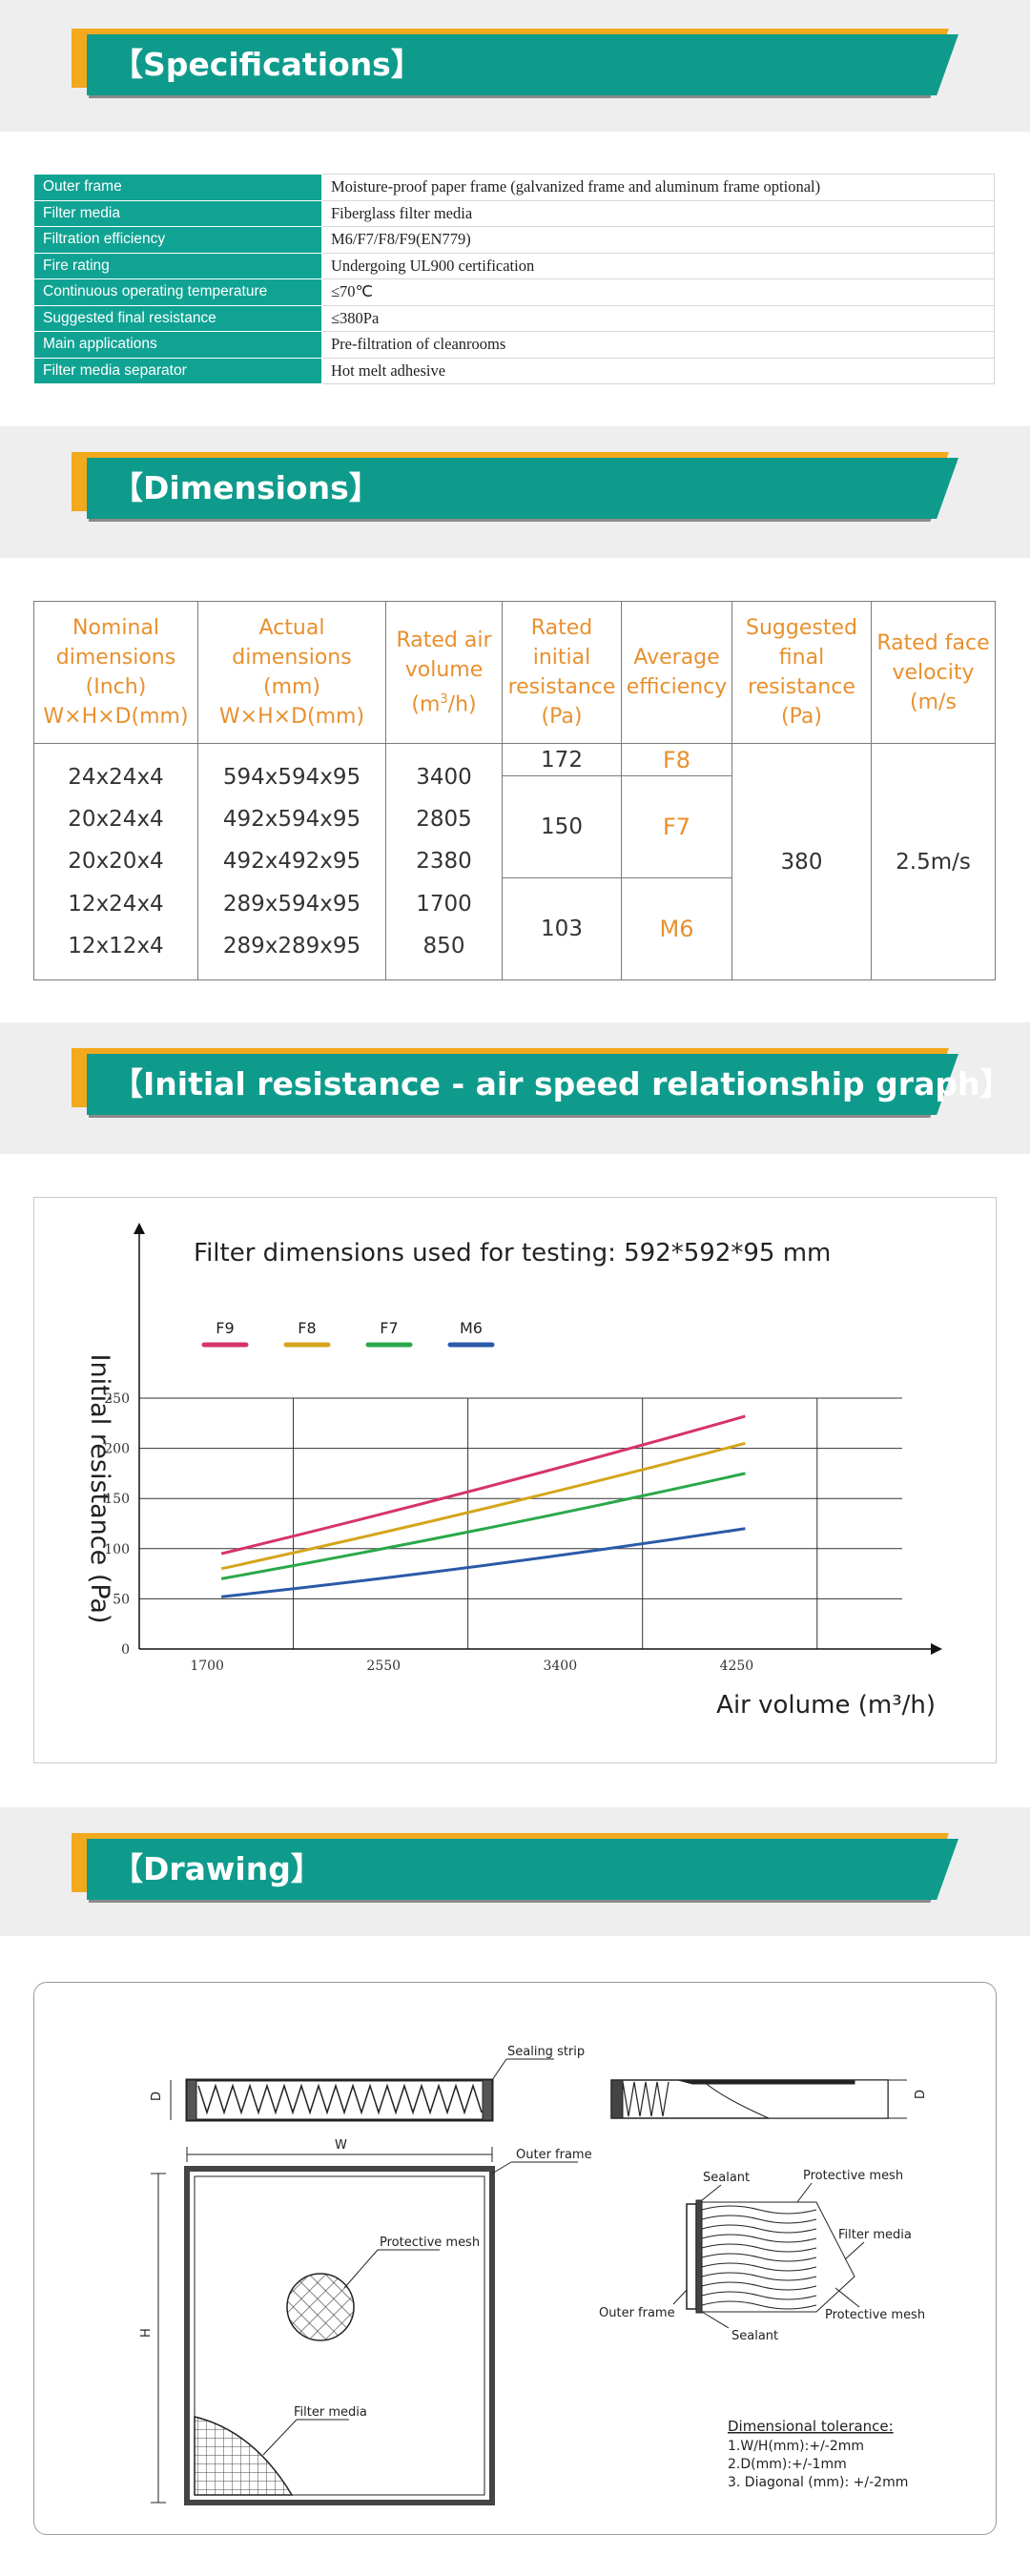 The width and height of the screenshot is (1030, 2576). What do you see at coordinates (177, 265) in the screenshot?
I see `spec-key: Fire rating` at bounding box center [177, 265].